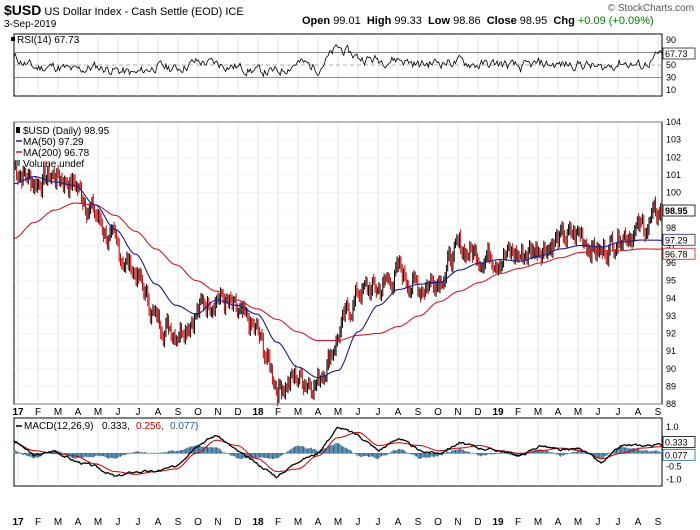  I want to click on symbol: $USD, so click(23, 10).